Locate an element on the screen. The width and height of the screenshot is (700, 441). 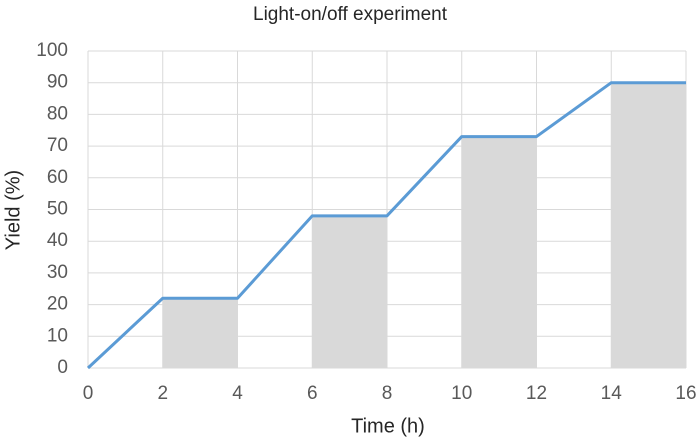
x-tick-label: 6 is located at coordinates (312, 393).